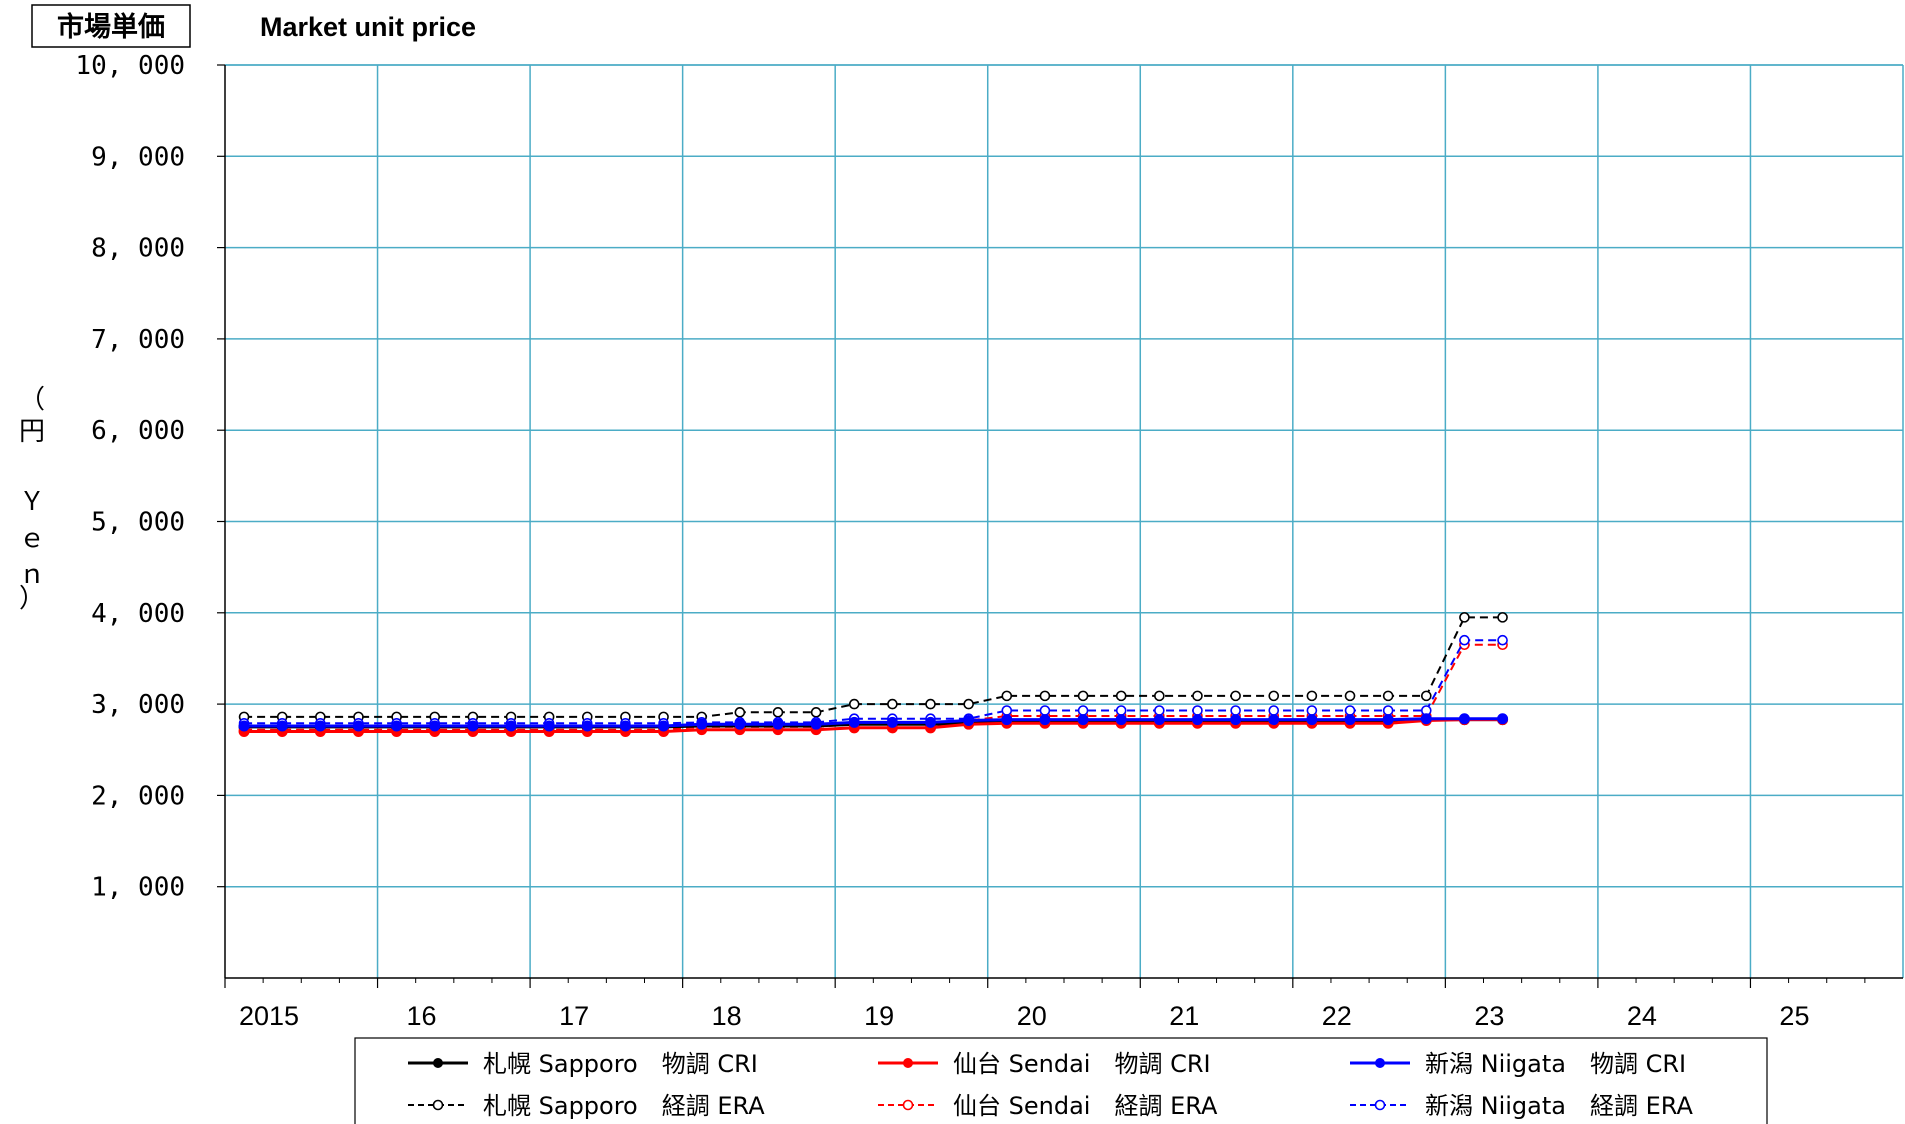  What do you see at coordinates (574, 1016) in the screenshot?
I see `x-tick-label: 17` at bounding box center [574, 1016].